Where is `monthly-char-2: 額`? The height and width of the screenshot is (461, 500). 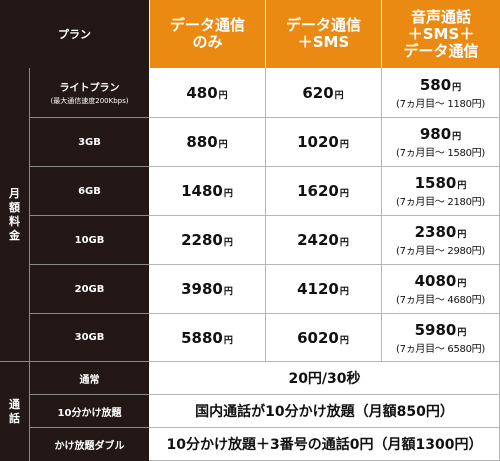 monthly-char-2: 額 is located at coordinates (14, 207).